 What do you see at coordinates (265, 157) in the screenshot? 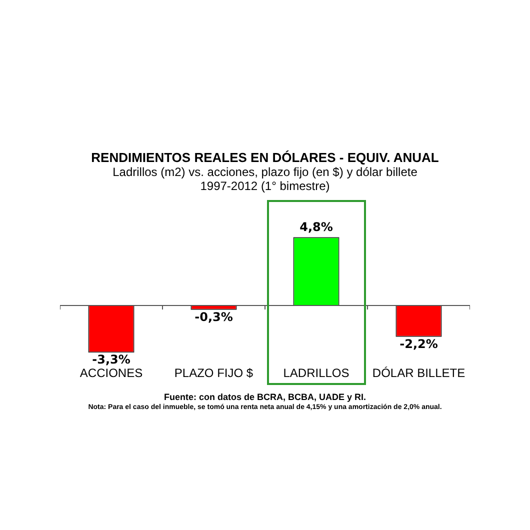
I see `chart-title: RENDIMIENTOS REALES EN DÓLARES - EQUIV. ANUAL` at bounding box center [265, 157].